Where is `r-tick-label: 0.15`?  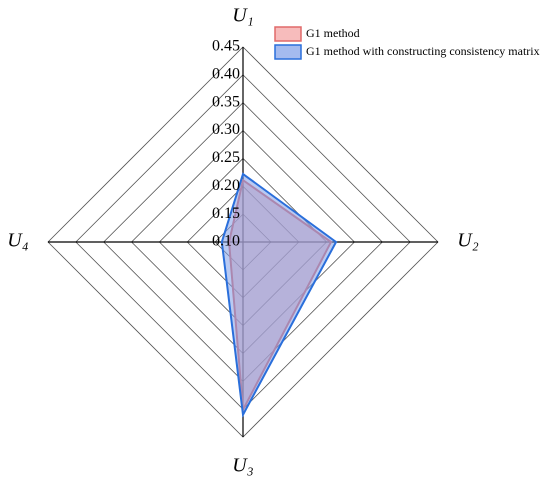
r-tick-label: 0.15 is located at coordinates (226, 213).